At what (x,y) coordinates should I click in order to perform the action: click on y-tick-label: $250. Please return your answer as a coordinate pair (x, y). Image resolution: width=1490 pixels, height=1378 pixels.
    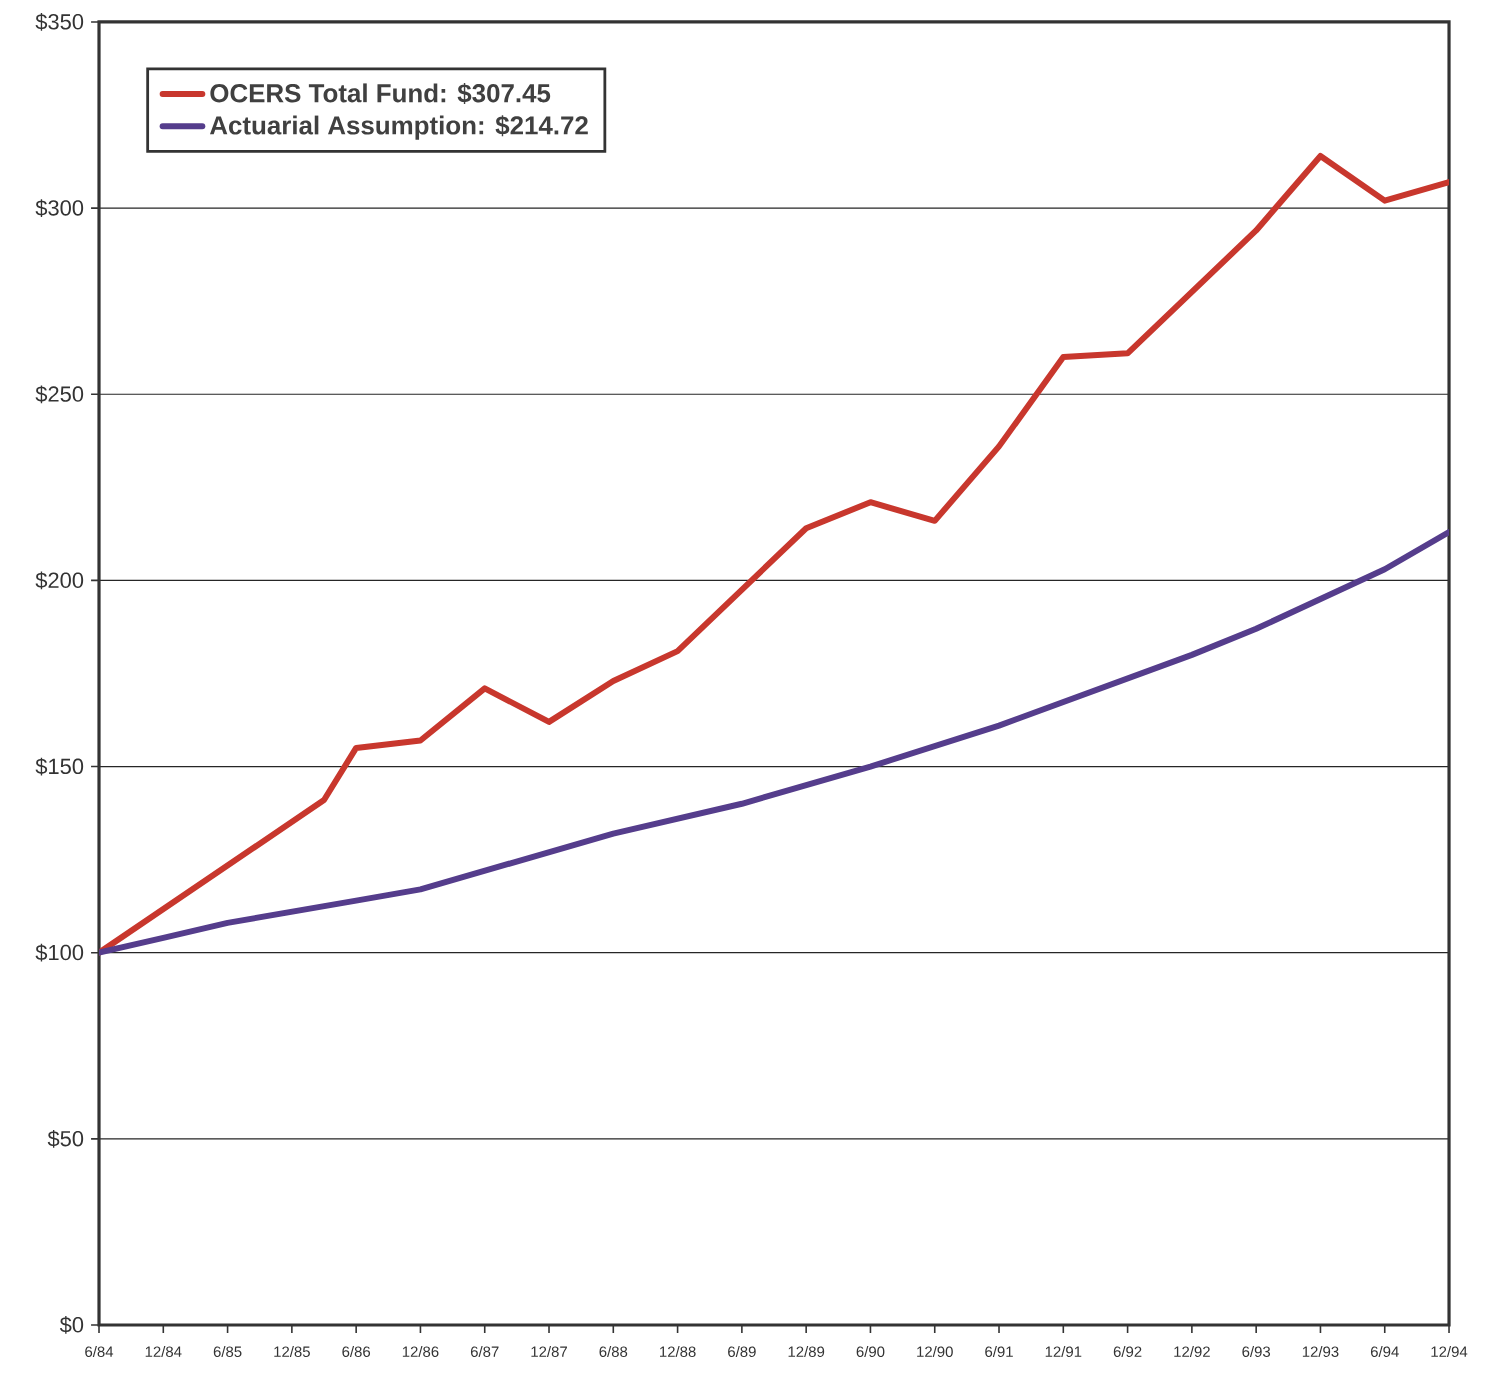
    Looking at the image, I should click on (59, 394).